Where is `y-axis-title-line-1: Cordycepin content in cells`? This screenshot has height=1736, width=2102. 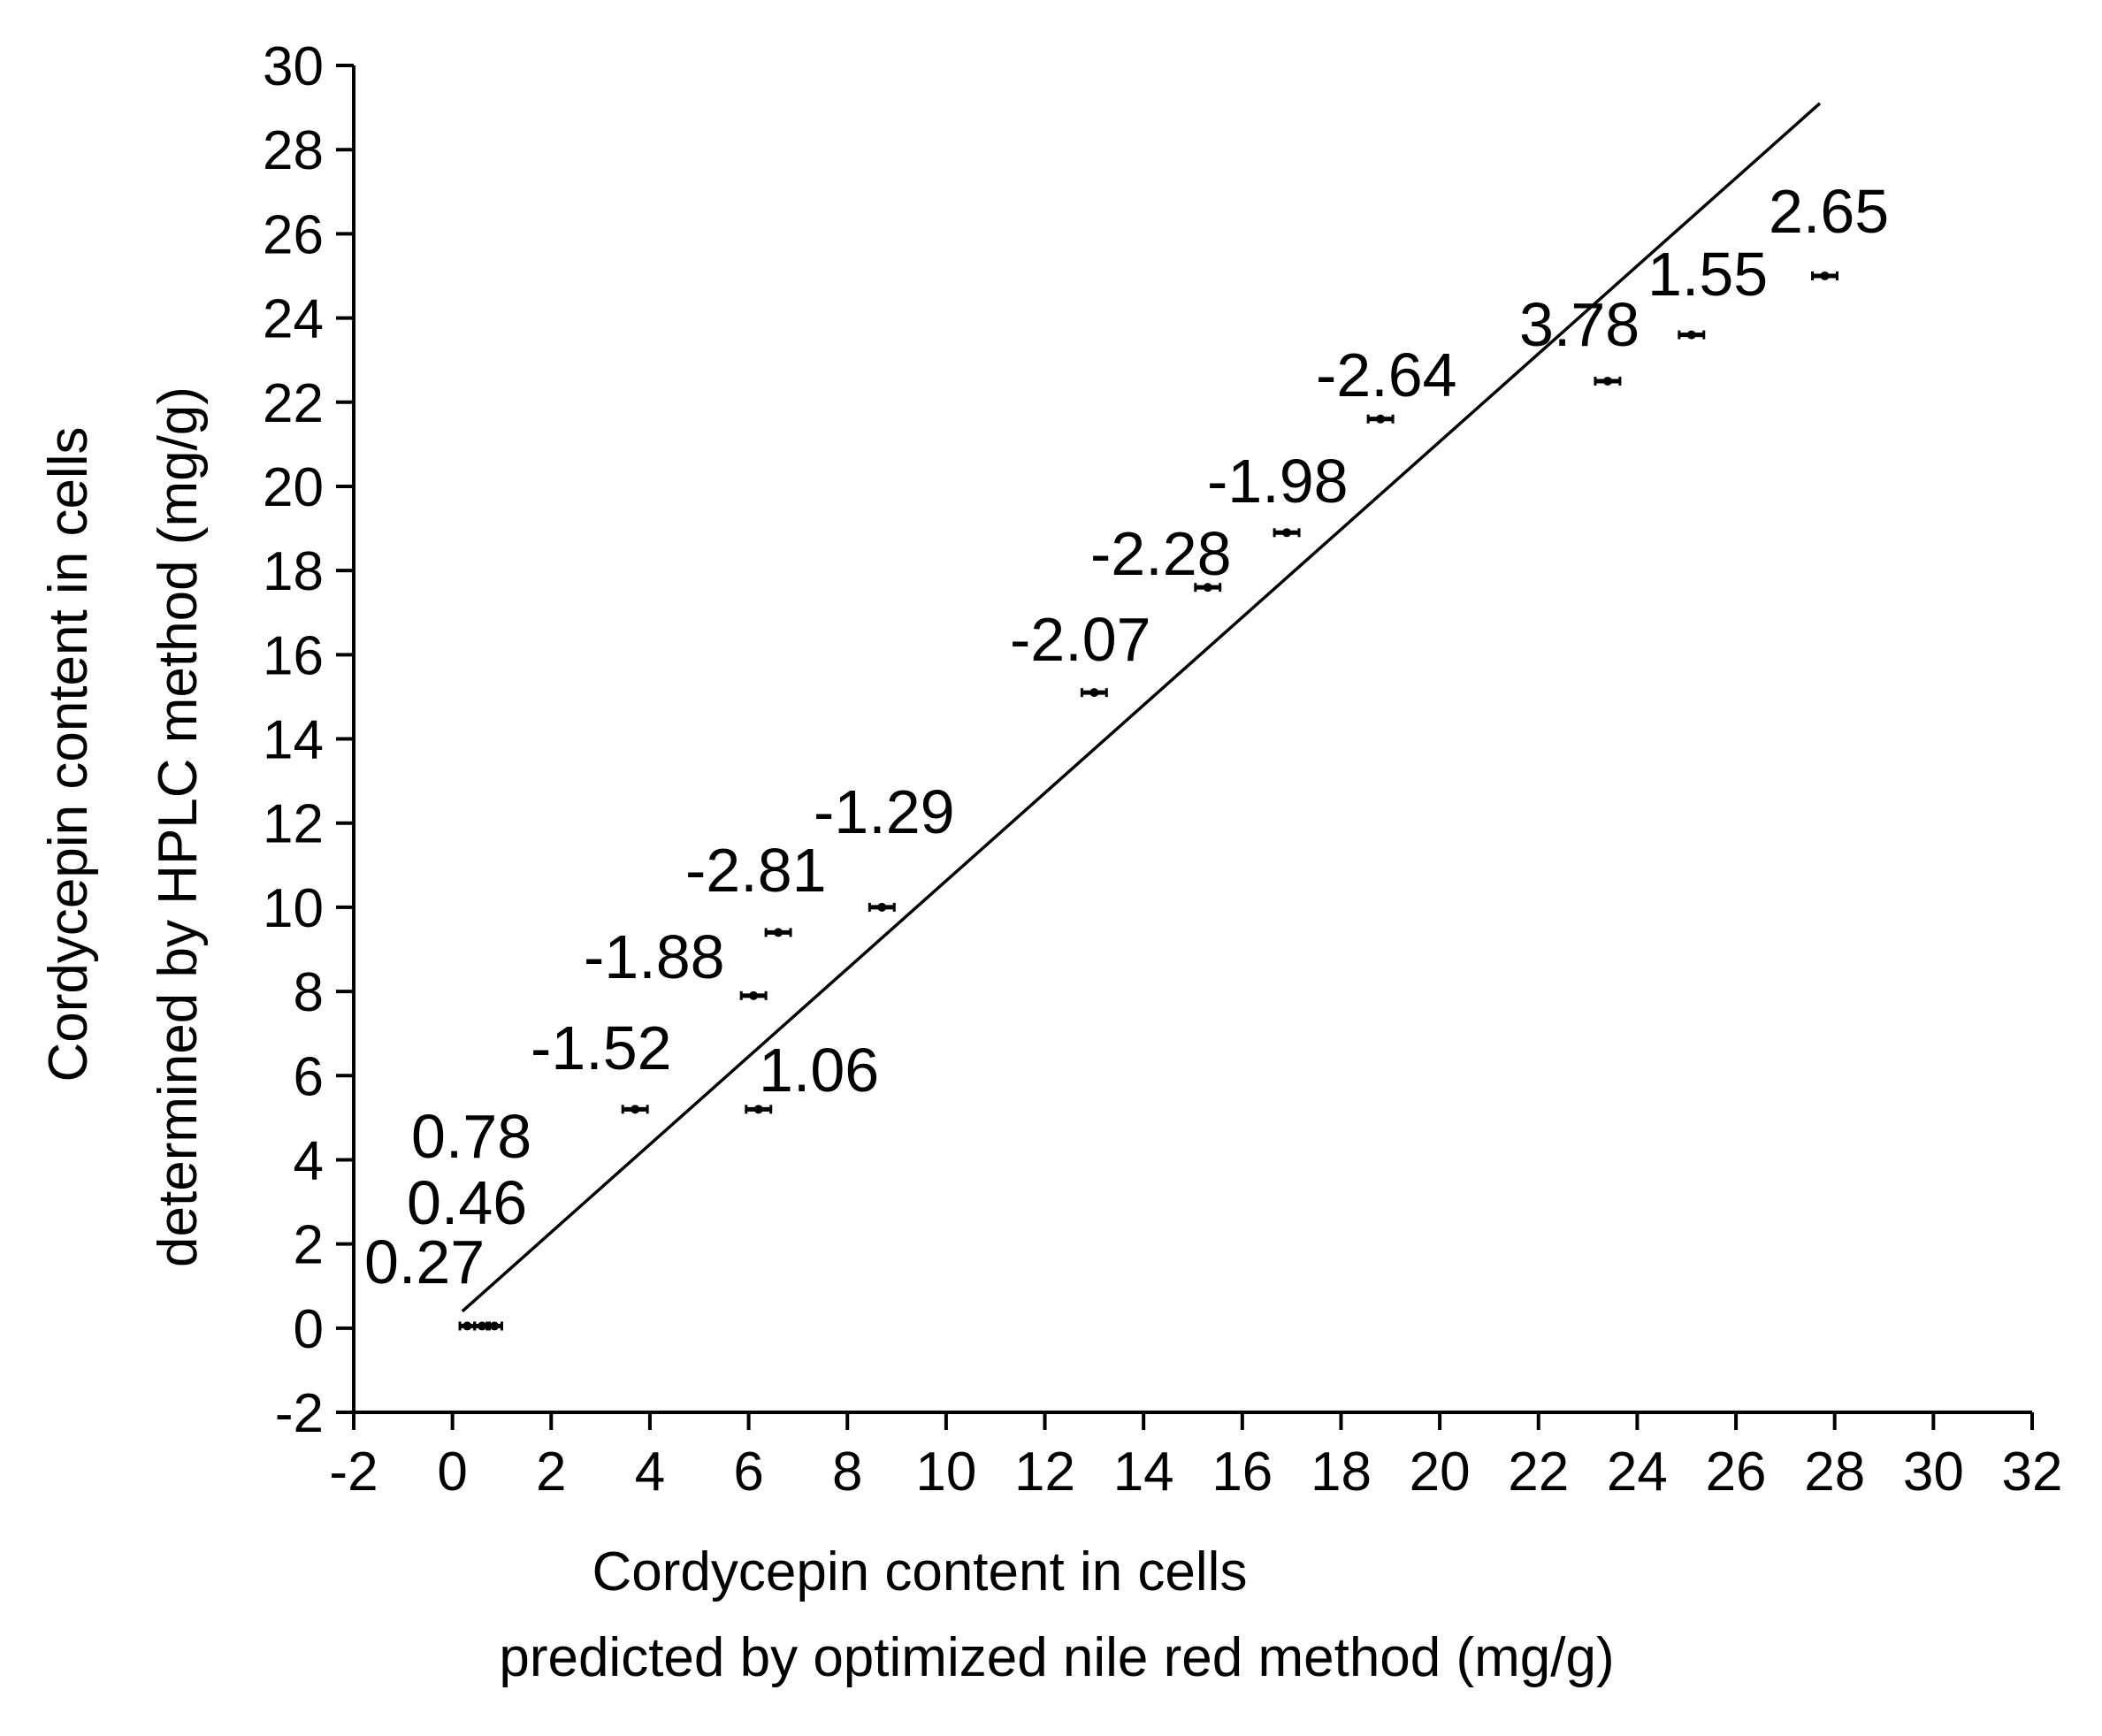
y-axis-title-line-1: Cordycepin content in cells is located at coordinates (68, 754).